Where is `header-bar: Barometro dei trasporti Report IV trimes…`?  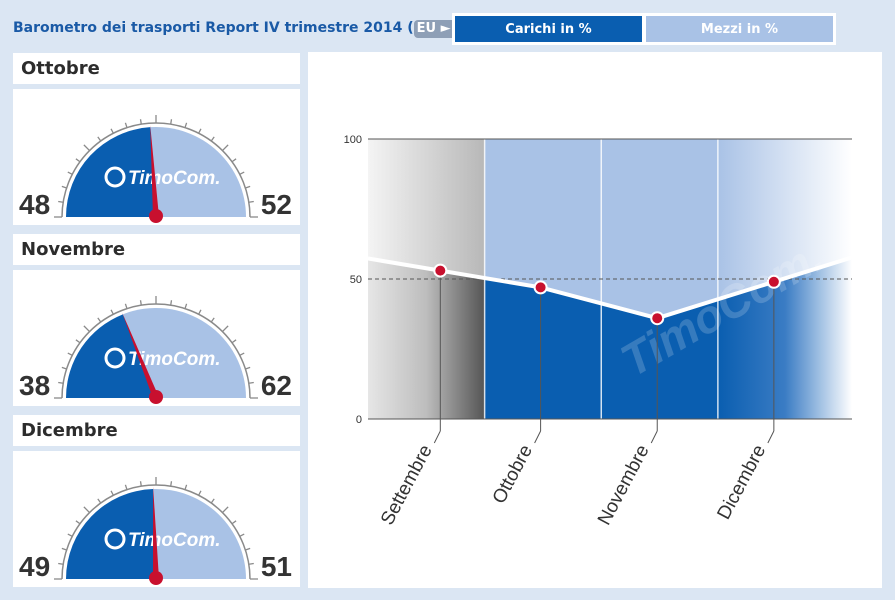 header-bar: Barometro dei trasporti Report IV trimes… is located at coordinates (447, 26).